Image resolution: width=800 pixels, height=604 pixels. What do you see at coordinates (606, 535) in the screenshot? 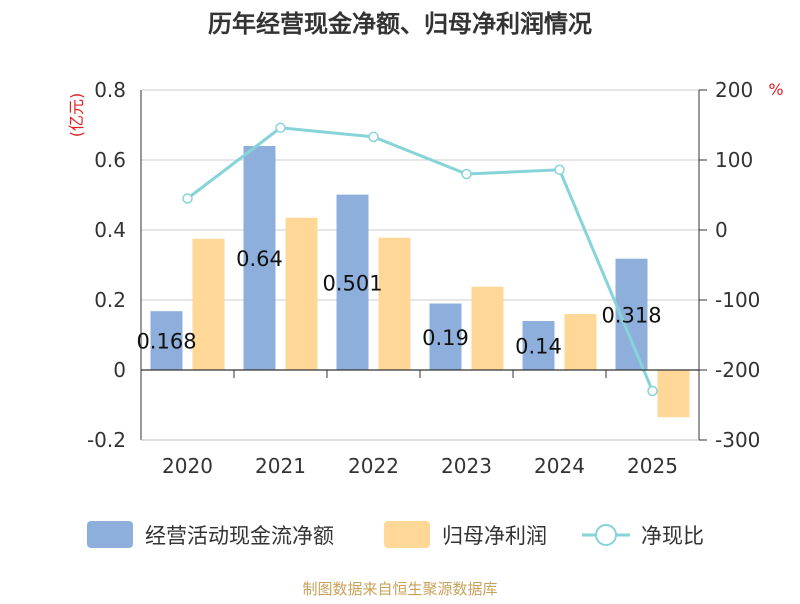
I see `legend-marker-ratio` at bounding box center [606, 535].